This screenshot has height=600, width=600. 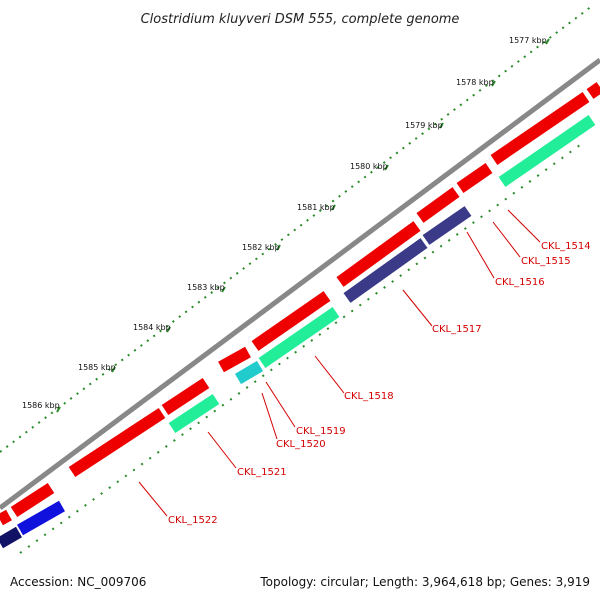 I want to click on gene-label-ckl-1517: CKL_1517, so click(x=457, y=329).